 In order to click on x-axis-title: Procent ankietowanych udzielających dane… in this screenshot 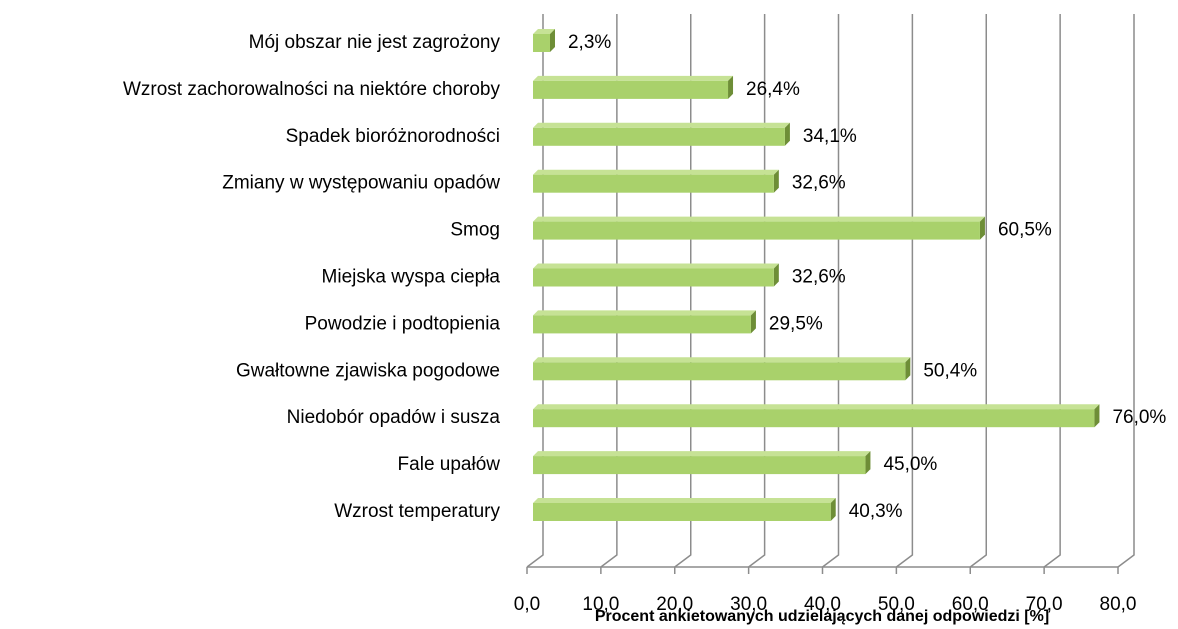, I will do `click(822, 616)`.